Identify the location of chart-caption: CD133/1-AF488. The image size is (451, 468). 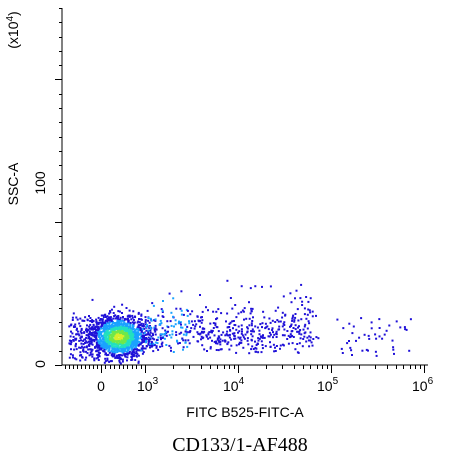
(240, 445).